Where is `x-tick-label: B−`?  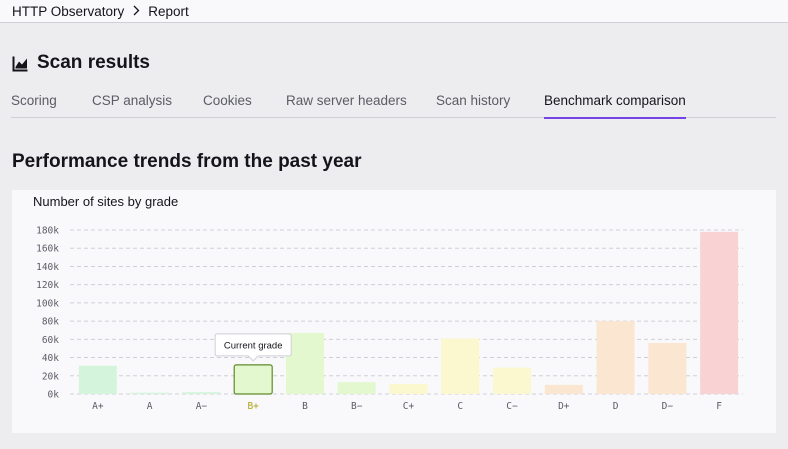
x-tick-label: B− is located at coordinates (357, 406).